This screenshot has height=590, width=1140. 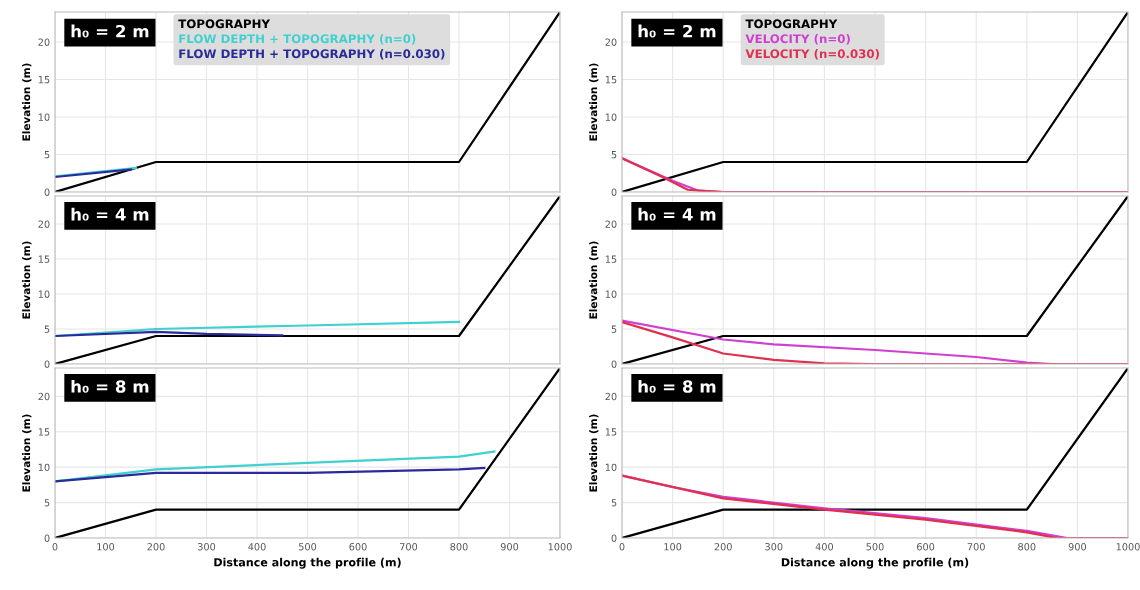 I want to click on text: FLOW DEPTH + TOPOGRAPHY (n=0), so click(x=297, y=39).